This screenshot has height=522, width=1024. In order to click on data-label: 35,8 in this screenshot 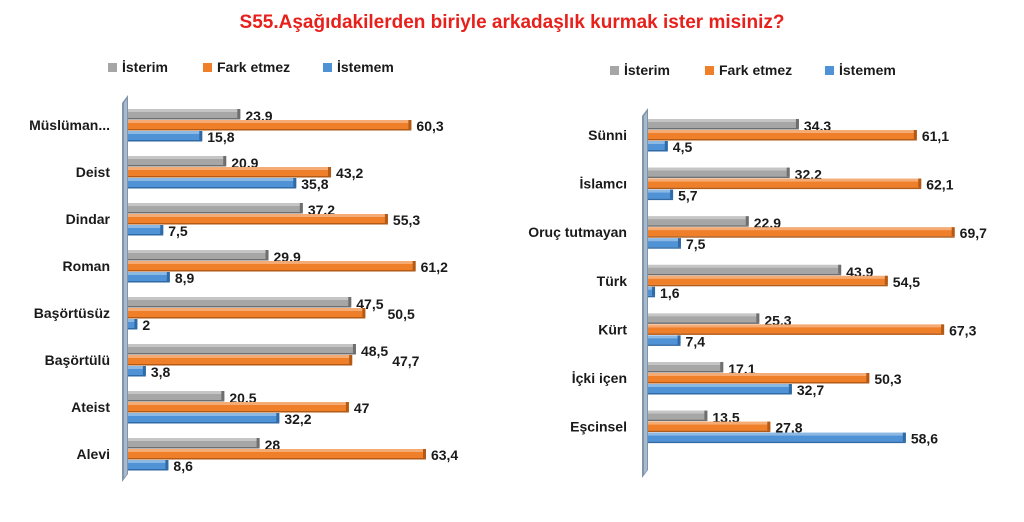, I will do `click(314, 184)`.